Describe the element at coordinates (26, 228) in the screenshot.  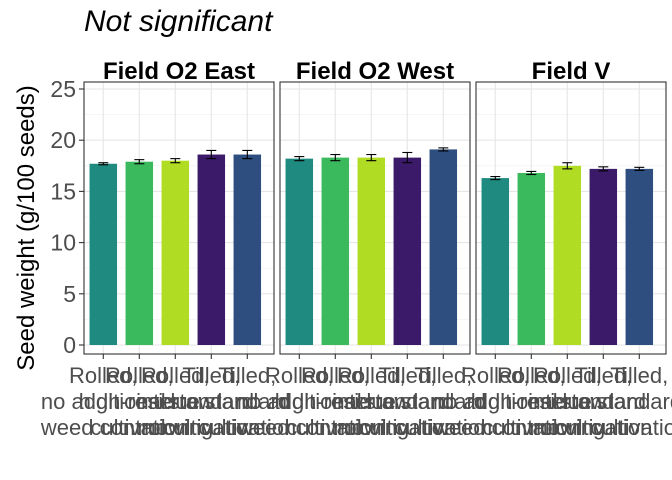
I see `y-axis-label: Seed weight (g/100 seeds)` at that location.